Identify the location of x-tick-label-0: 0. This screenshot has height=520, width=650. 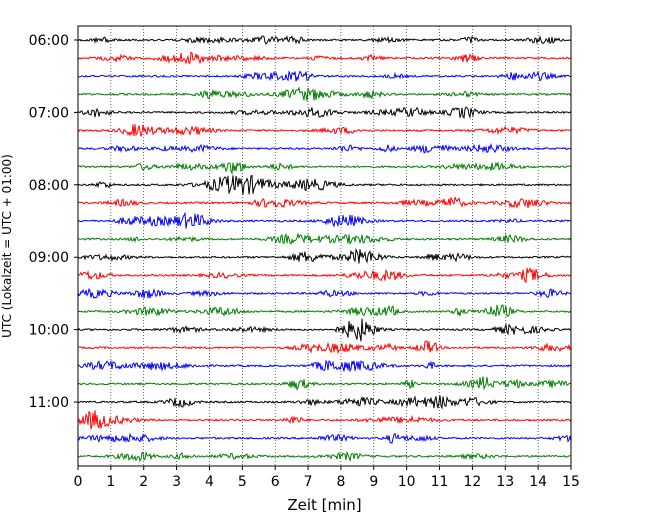
(78, 482).